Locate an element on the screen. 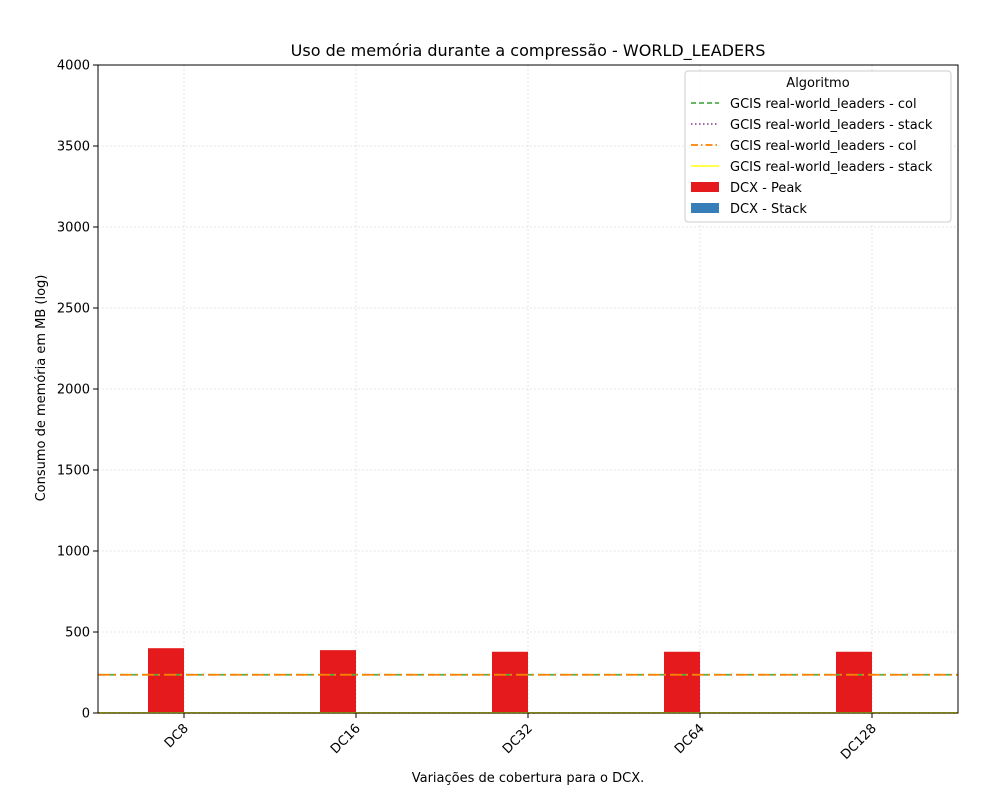 The width and height of the screenshot is (1000, 804). y-tick-label: 2500 is located at coordinates (73, 309).